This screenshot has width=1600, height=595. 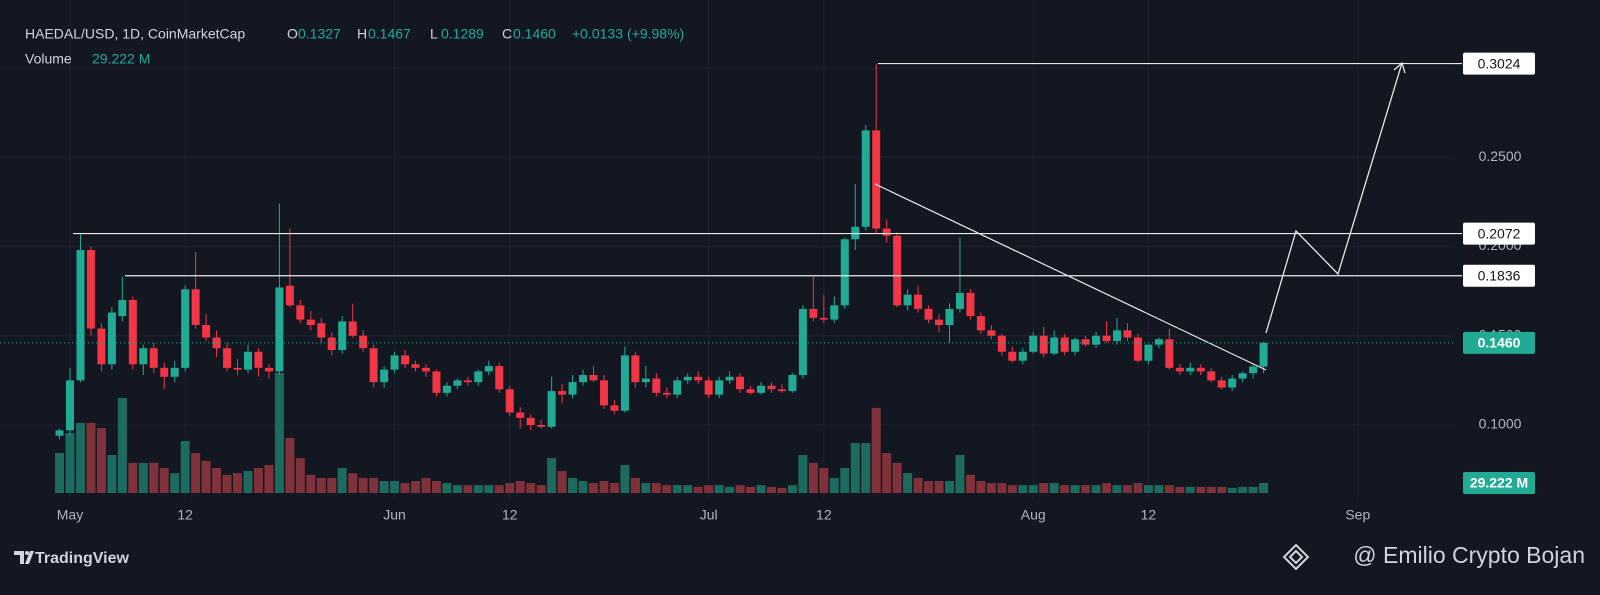 I want to click on volume-label: 29.222 M, so click(x=1499, y=483).